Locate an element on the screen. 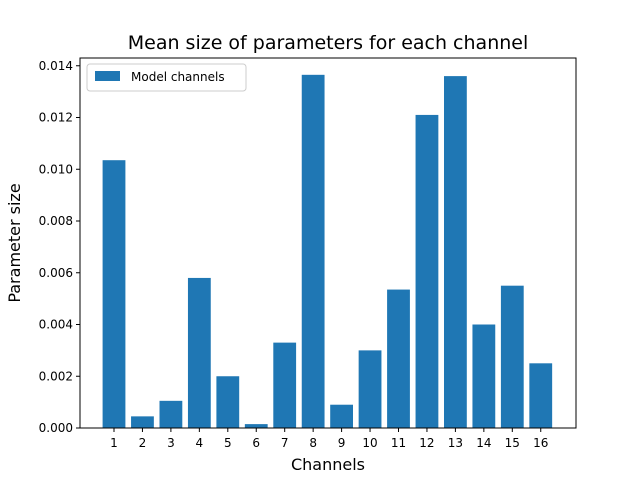 The height and width of the screenshot is (480, 640). x-tick-label: 12 is located at coordinates (426, 443).